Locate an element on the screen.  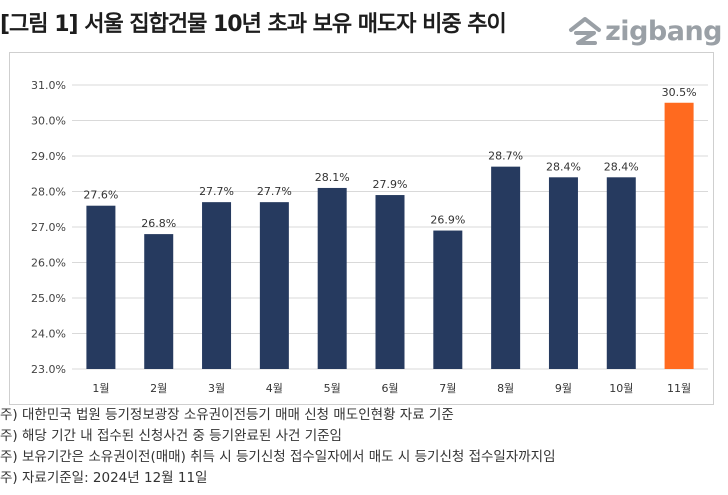
x-tick-label: 9월 is located at coordinates (563, 388).